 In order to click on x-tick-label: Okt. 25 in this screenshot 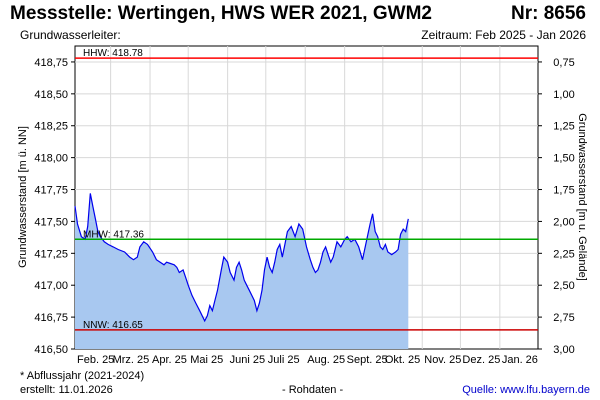, I will do `click(402, 360)`.